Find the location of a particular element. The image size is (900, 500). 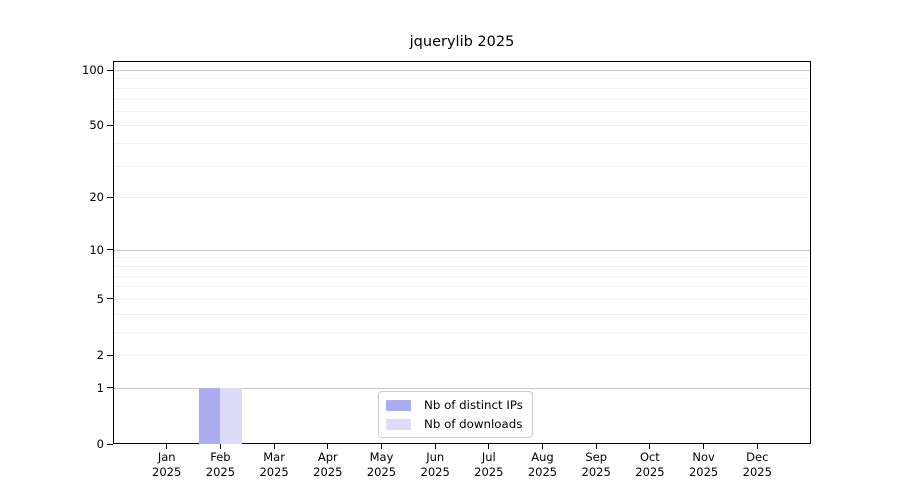

y-tick-label: 1 is located at coordinates (100, 387).